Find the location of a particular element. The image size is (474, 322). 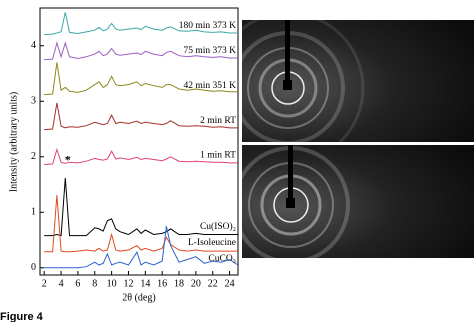

y-tick-label: 3 is located at coordinates (33, 101).